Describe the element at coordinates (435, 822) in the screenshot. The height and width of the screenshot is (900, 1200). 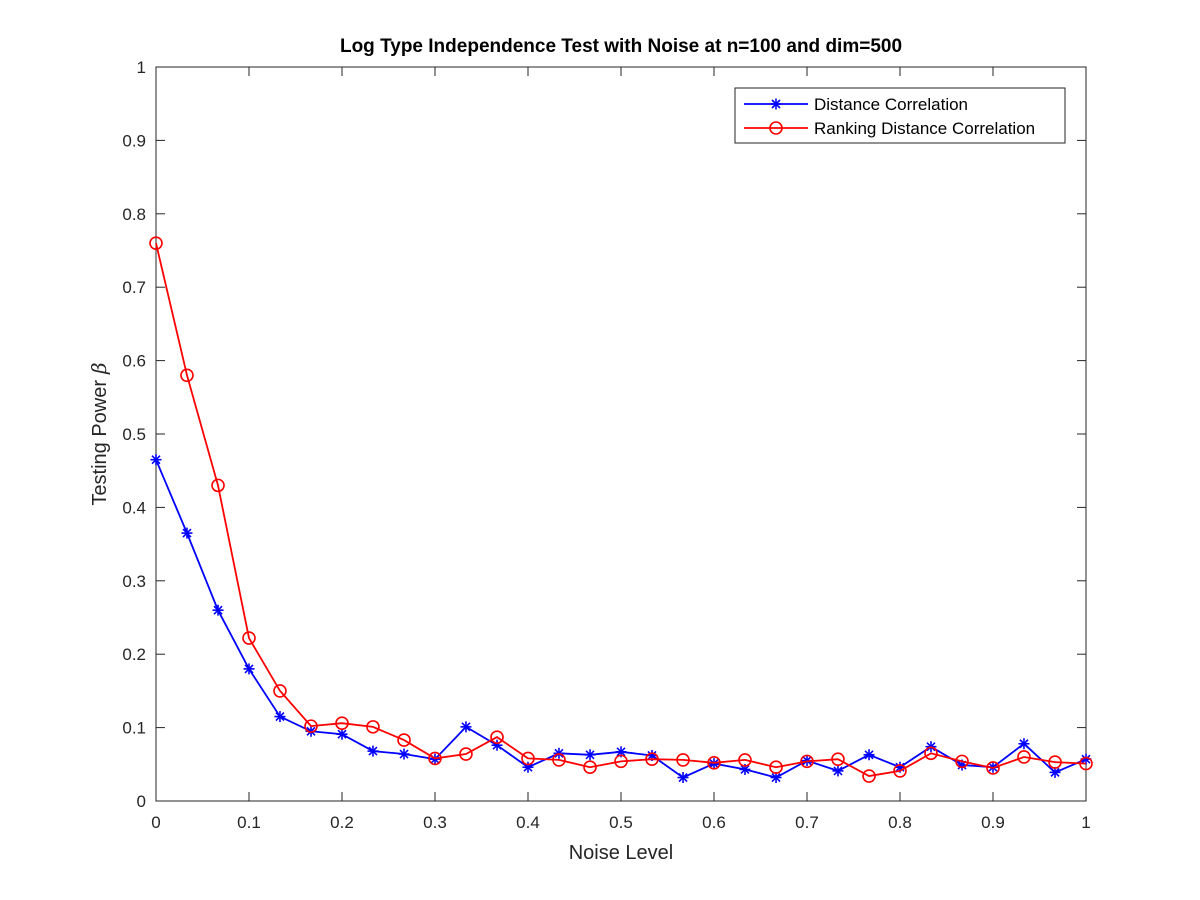
I see `x-tick-label: 0.3` at that location.